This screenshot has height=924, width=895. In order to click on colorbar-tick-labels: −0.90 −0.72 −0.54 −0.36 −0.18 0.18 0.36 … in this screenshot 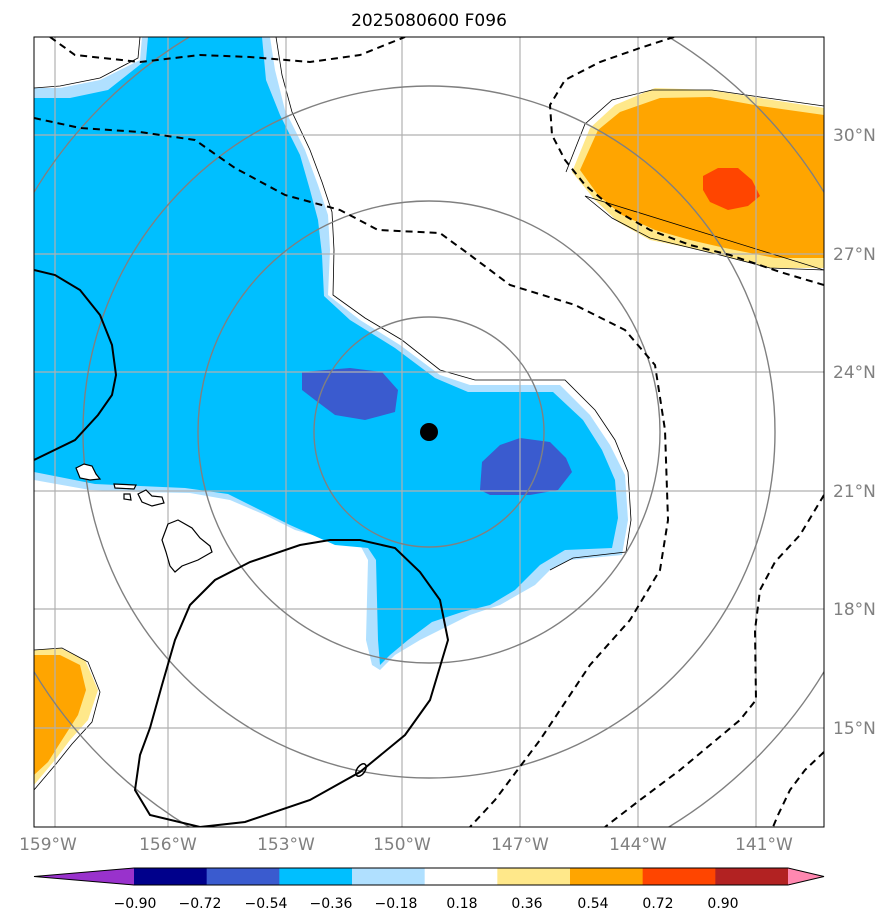, I will do `click(426, 904)`.